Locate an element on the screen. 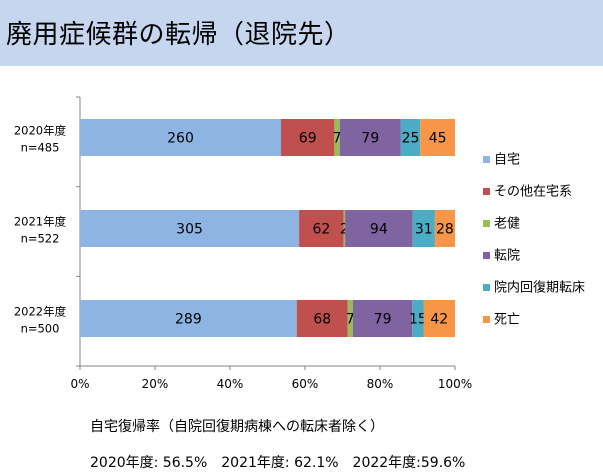  x-tick-label: 60% is located at coordinates (305, 384).